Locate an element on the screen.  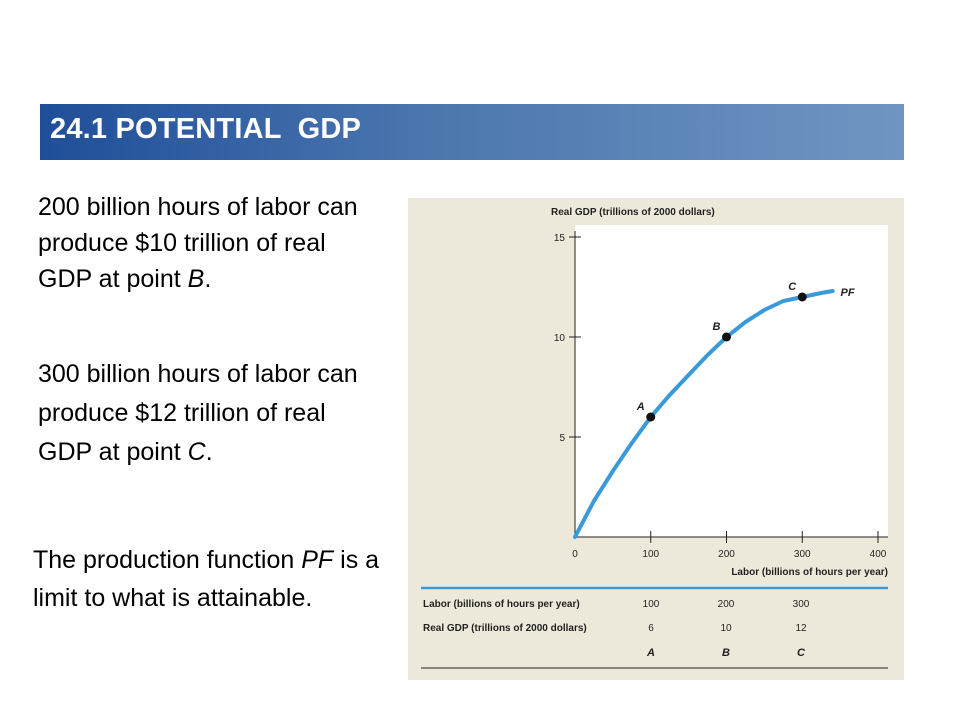
point-label-C: C is located at coordinates (792, 287).